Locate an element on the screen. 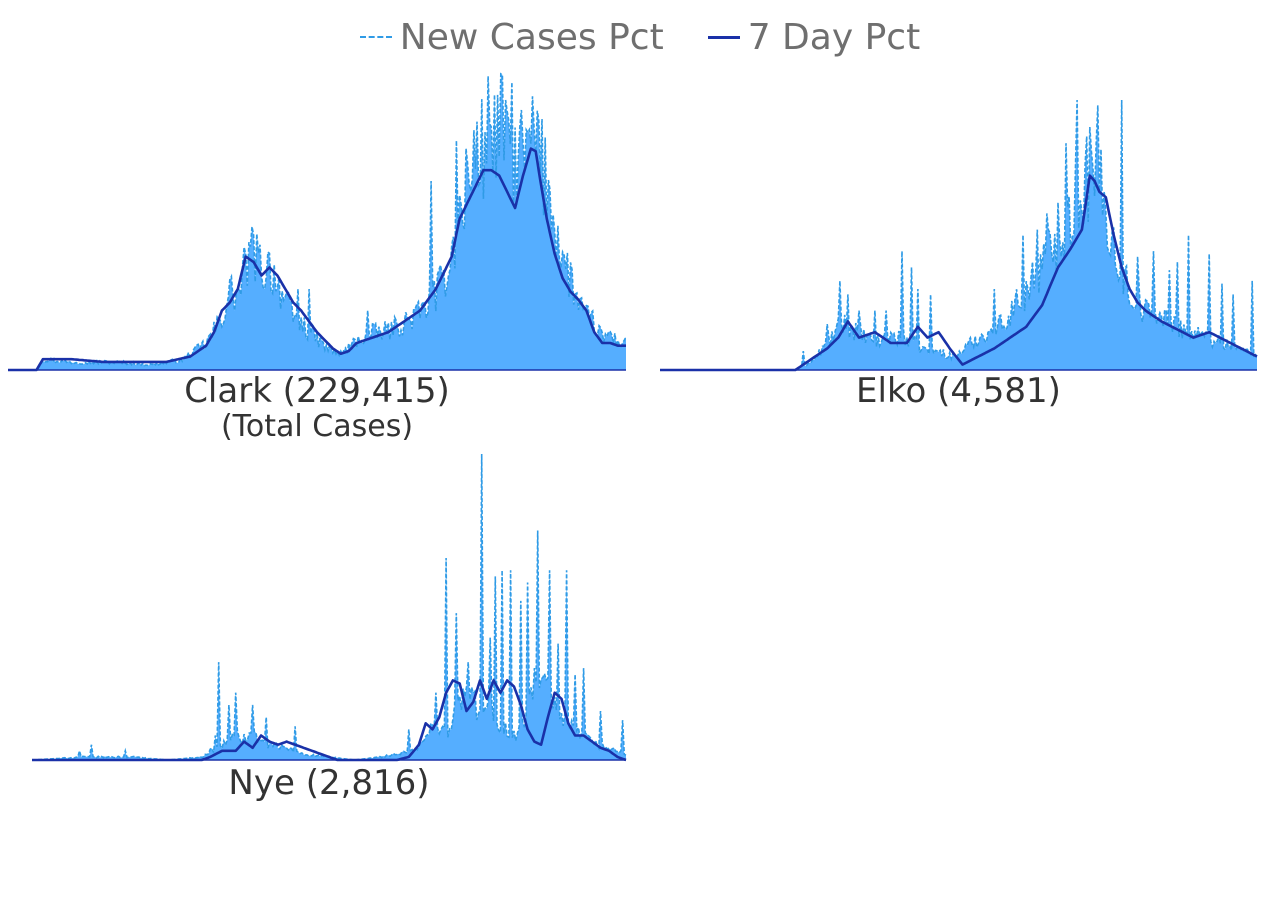 The width and height of the screenshot is (1280, 900). legend-label-7-day: 7 Day Pct is located at coordinates (834, 37).